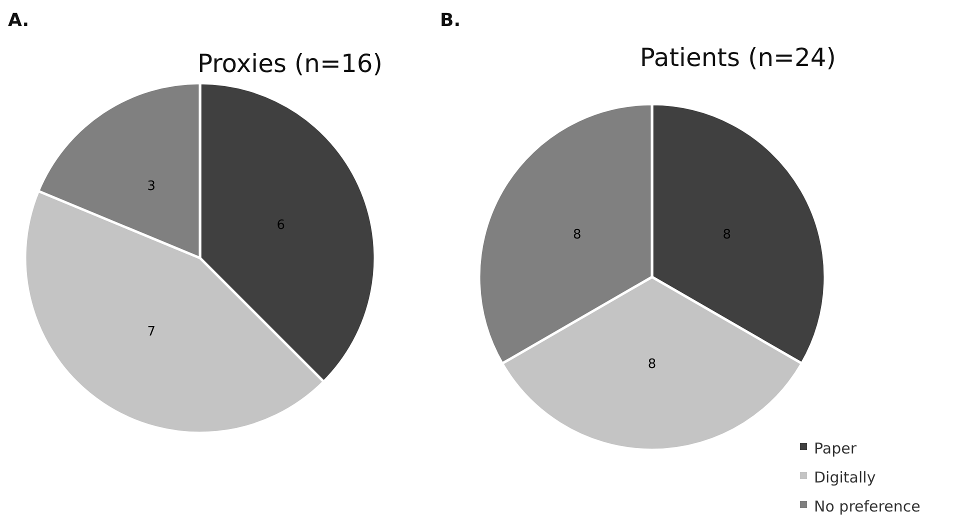  Describe the element at coordinates (151, 186) in the screenshot. I see `data-label: 3` at that location.